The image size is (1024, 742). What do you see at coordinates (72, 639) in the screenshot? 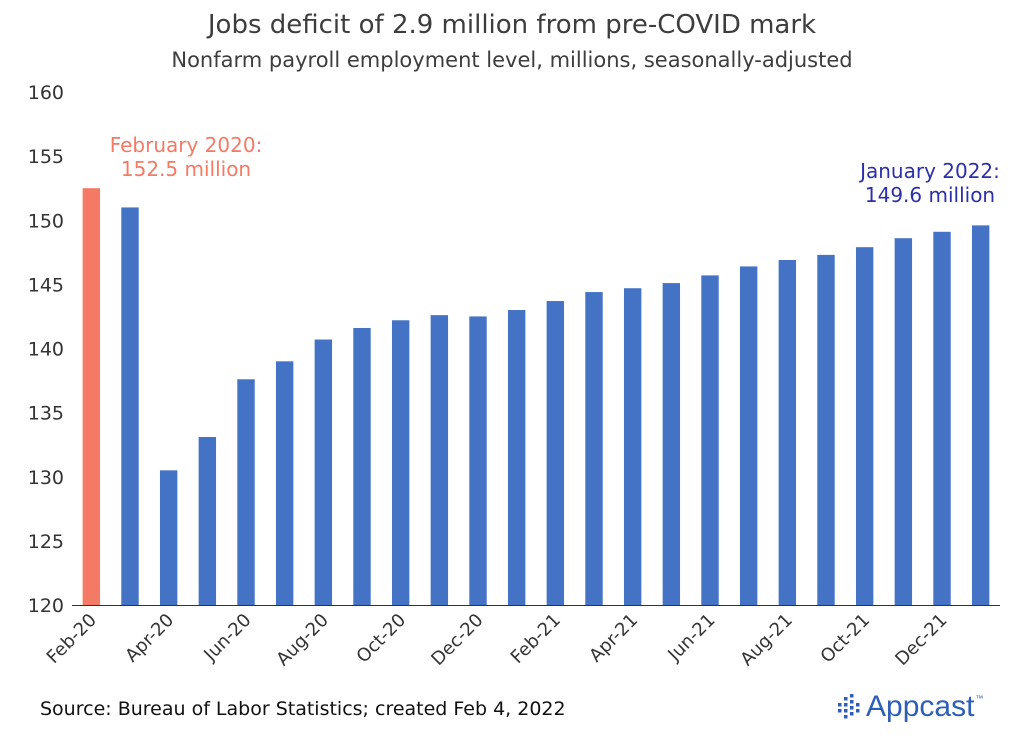
I see `x-tick-label: Feb-20` at bounding box center [72, 639].